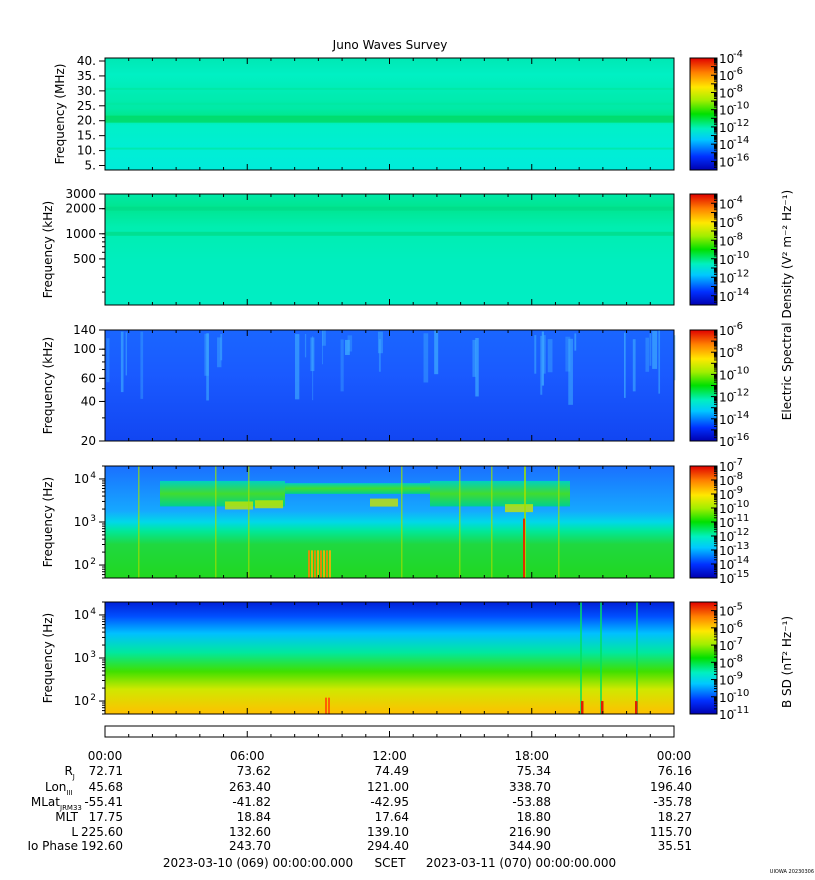 This screenshot has width=815, height=880. What do you see at coordinates (530, 787) in the screenshot?
I see `ephemeris-value: 338.70` at bounding box center [530, 787].